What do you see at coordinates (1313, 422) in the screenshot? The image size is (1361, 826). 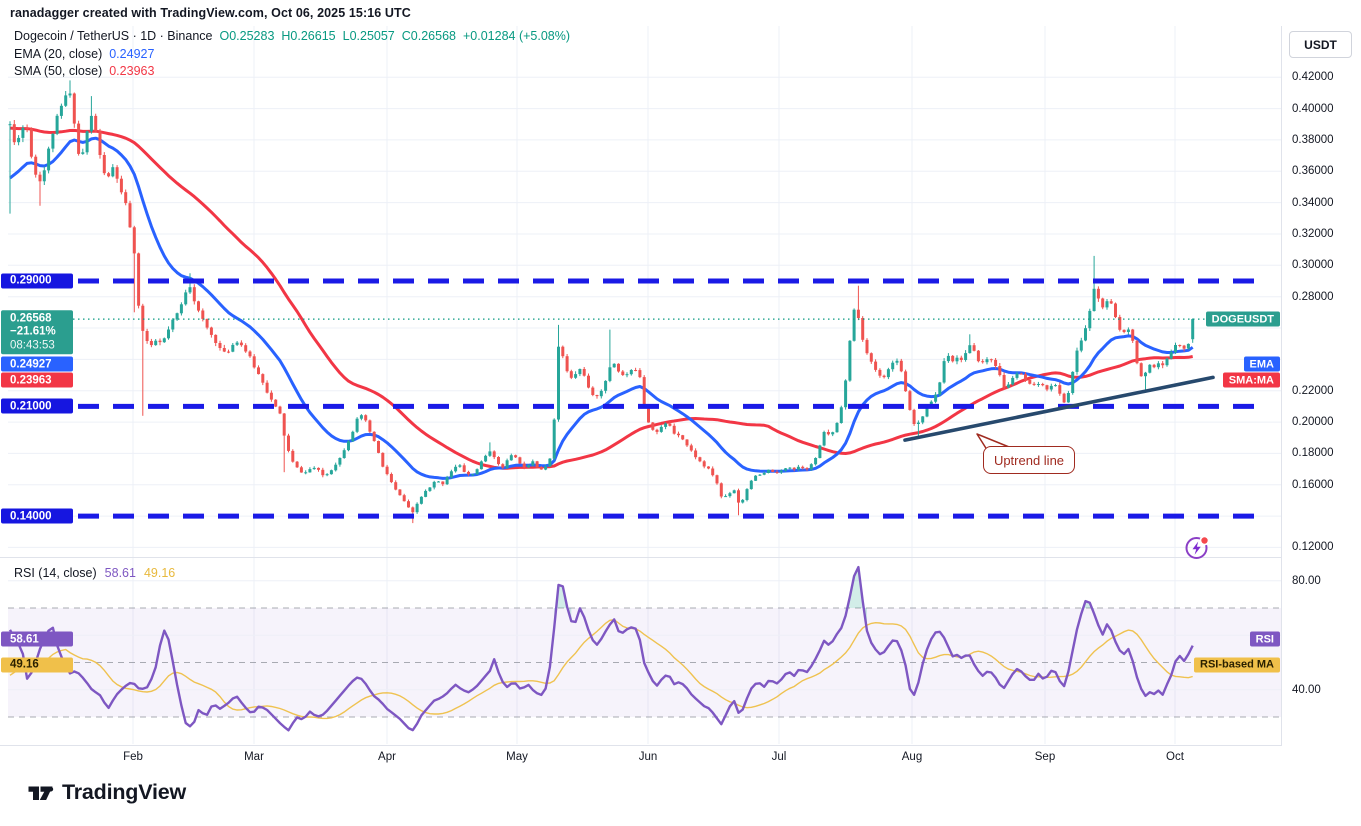 I see `price-tick-label: 0.20000` at bounding box center [1313, 422].